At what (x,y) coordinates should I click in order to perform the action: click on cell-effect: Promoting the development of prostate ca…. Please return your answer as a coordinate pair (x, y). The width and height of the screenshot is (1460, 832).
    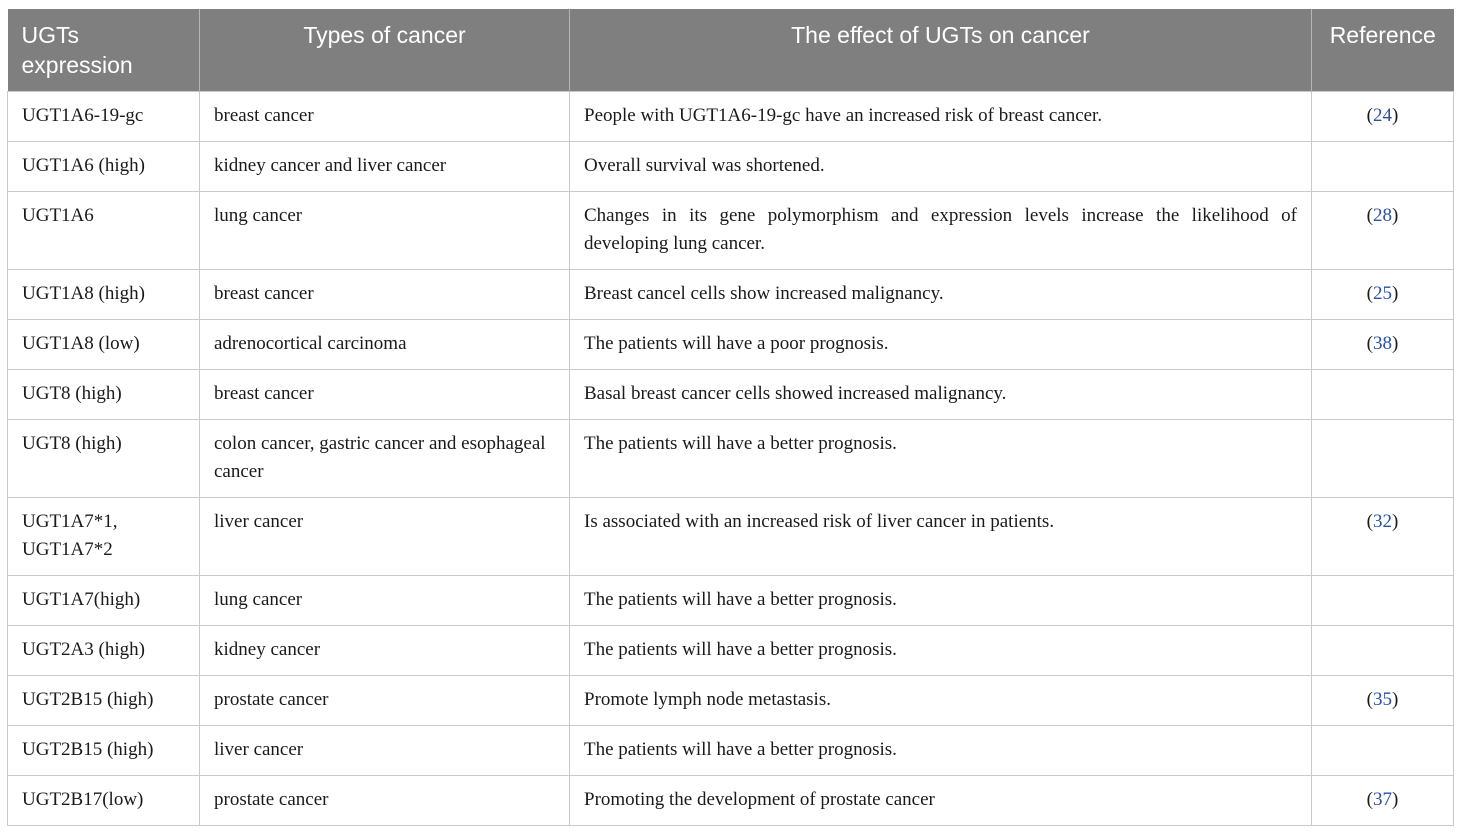
    Looking at the image, I should click on (940, 800).